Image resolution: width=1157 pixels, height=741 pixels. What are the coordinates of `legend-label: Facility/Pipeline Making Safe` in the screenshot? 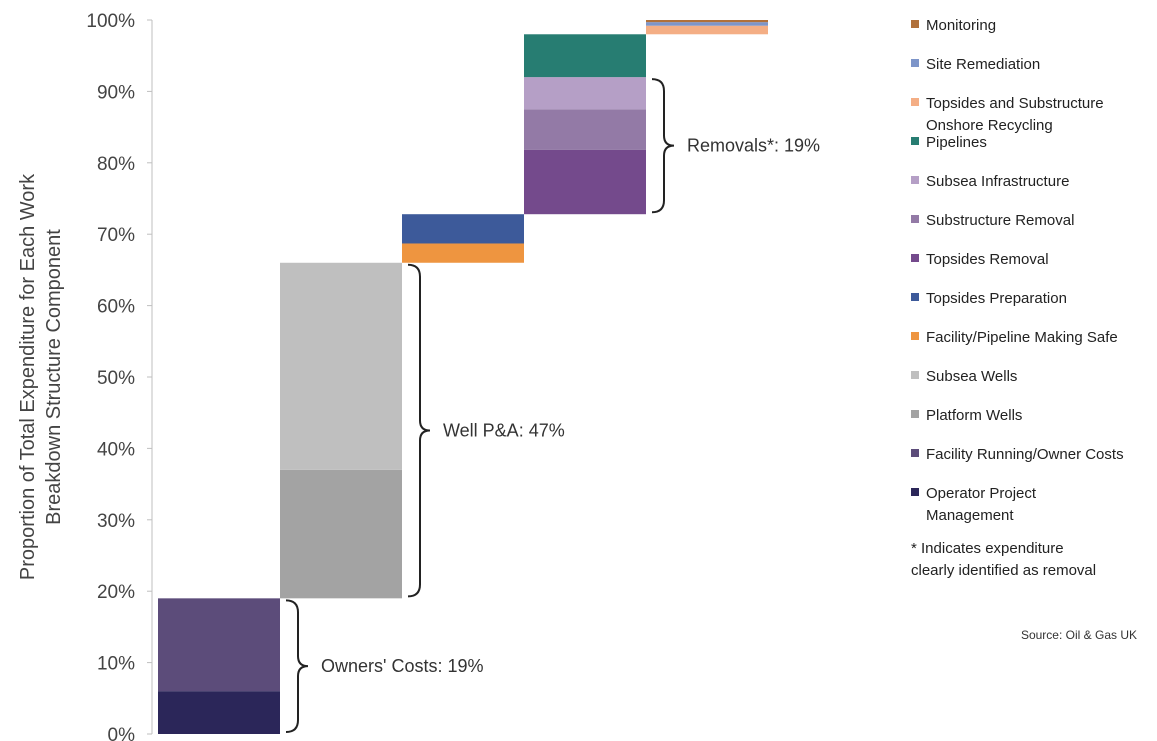 It's located at (1022, 337).